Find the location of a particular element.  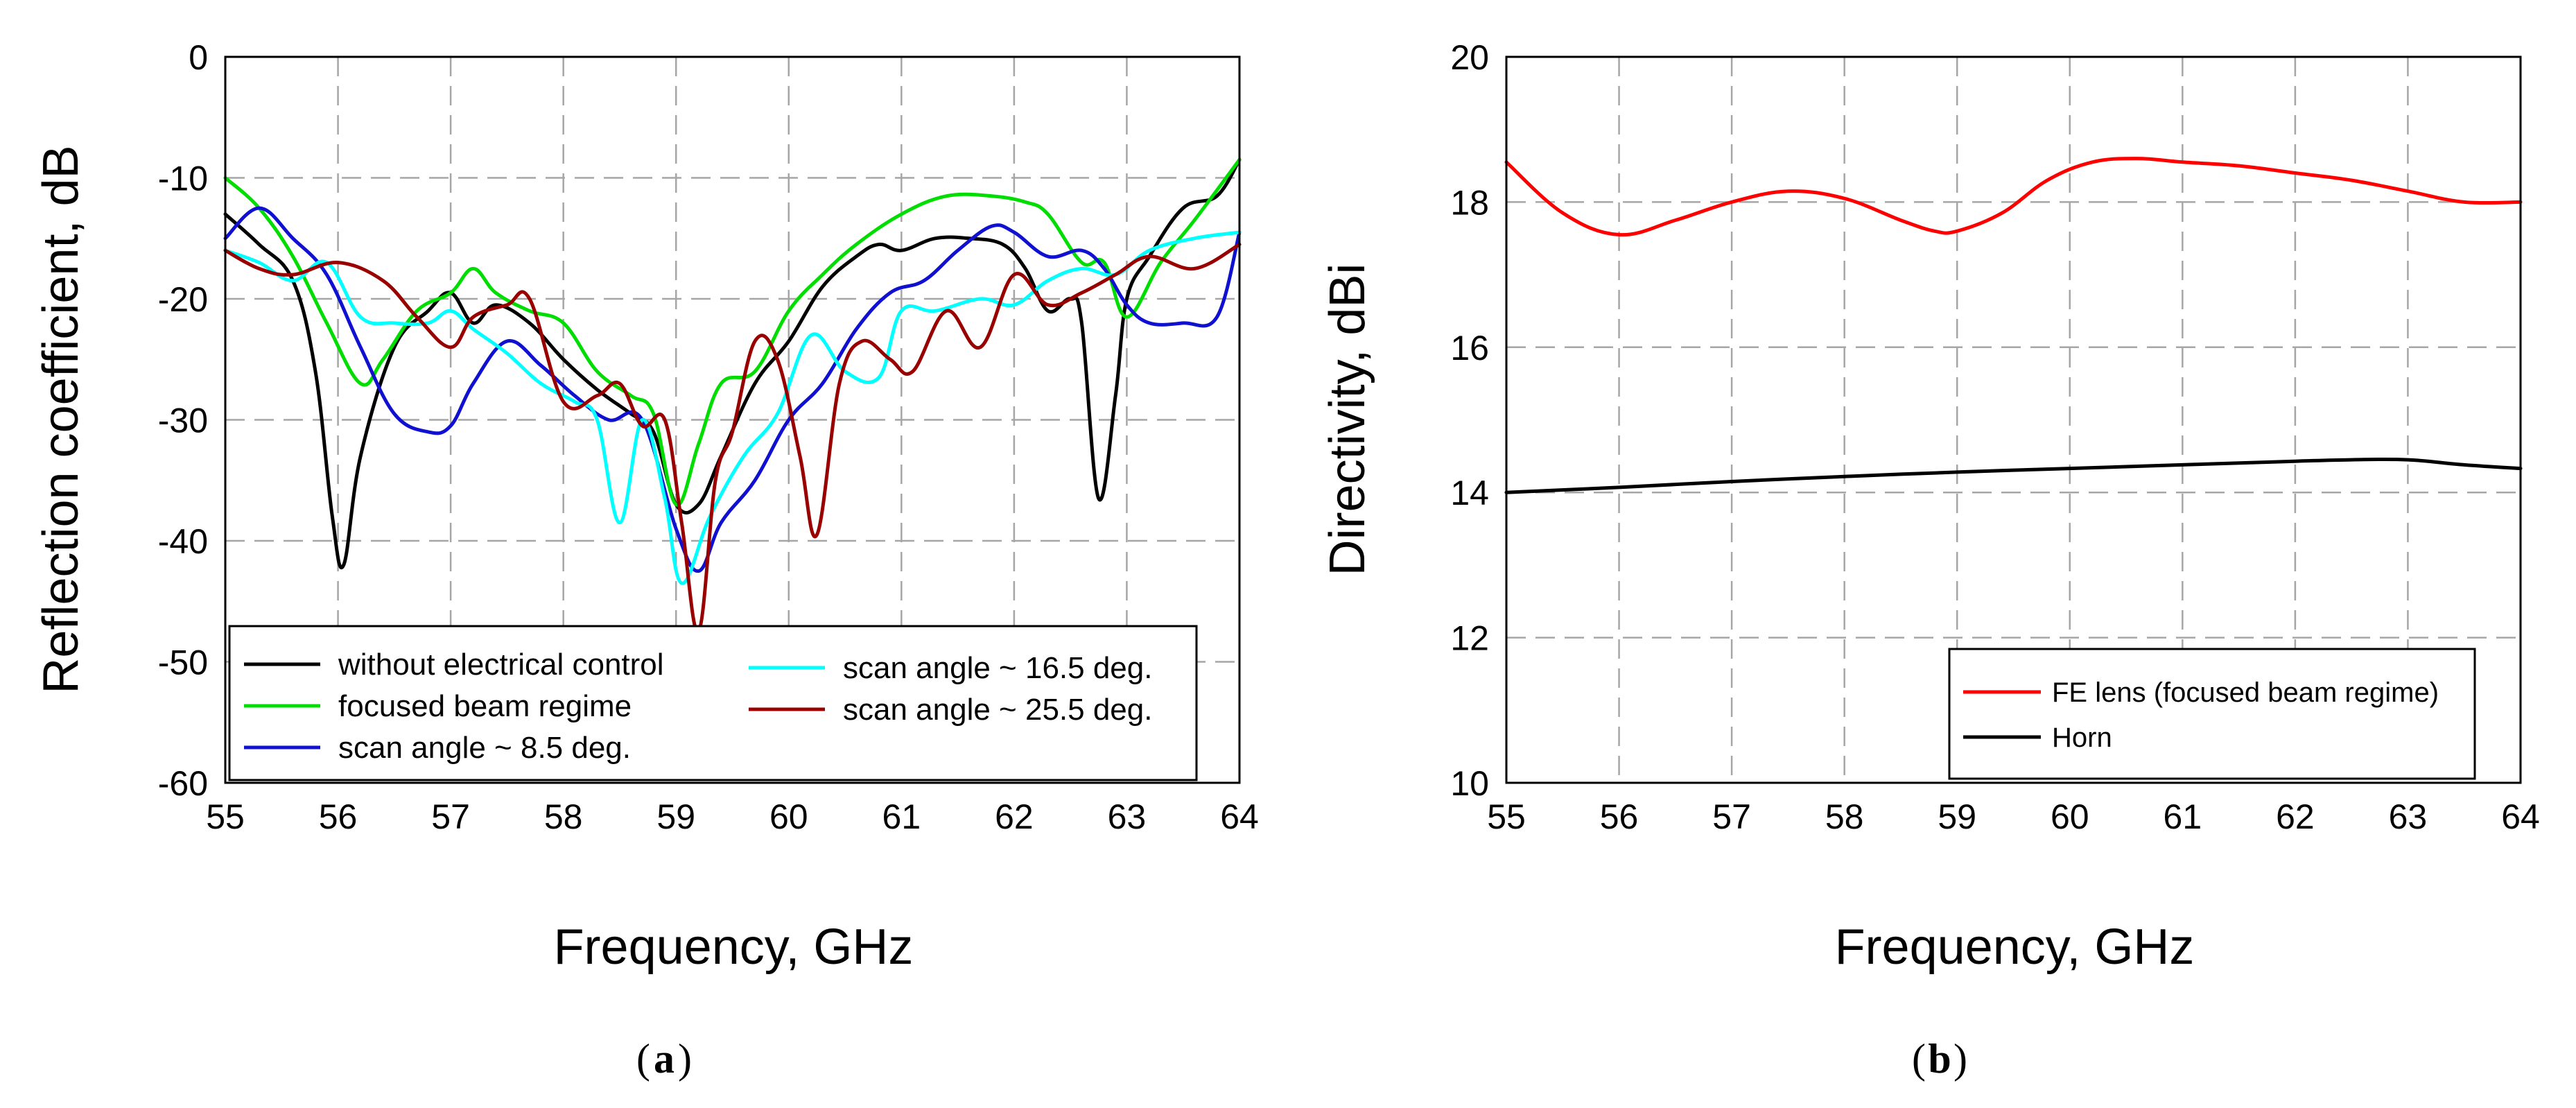

panel-label-a: ( a ) is located at coordinates (664, 1059).